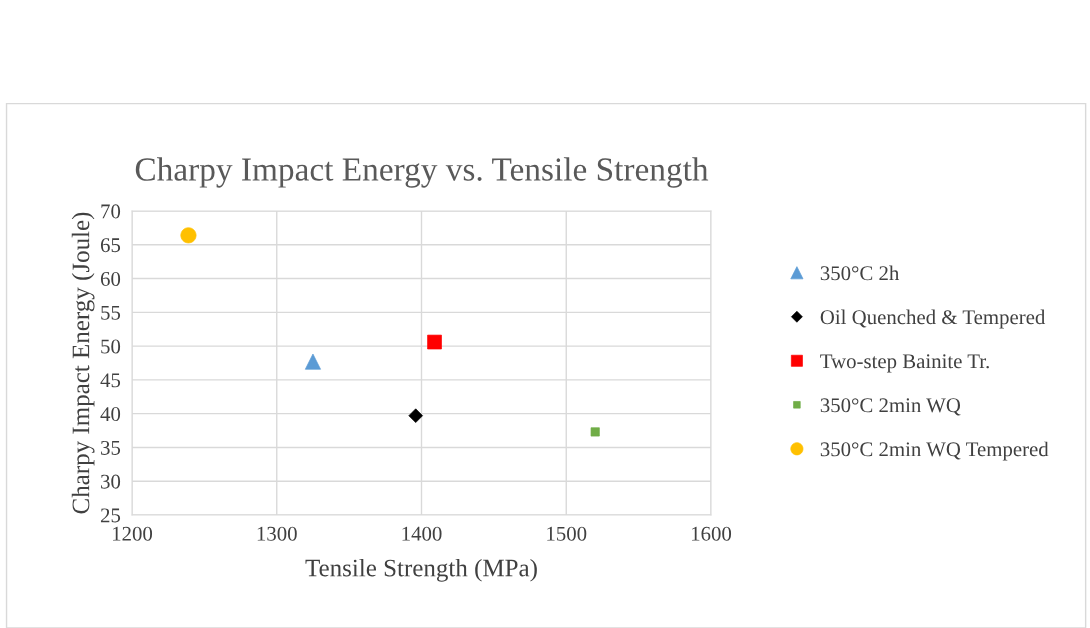  What do you see at coordinates (110, 414) in the screenshot?
I see `y-tick-label: 40` at bounding box center [110, 414].